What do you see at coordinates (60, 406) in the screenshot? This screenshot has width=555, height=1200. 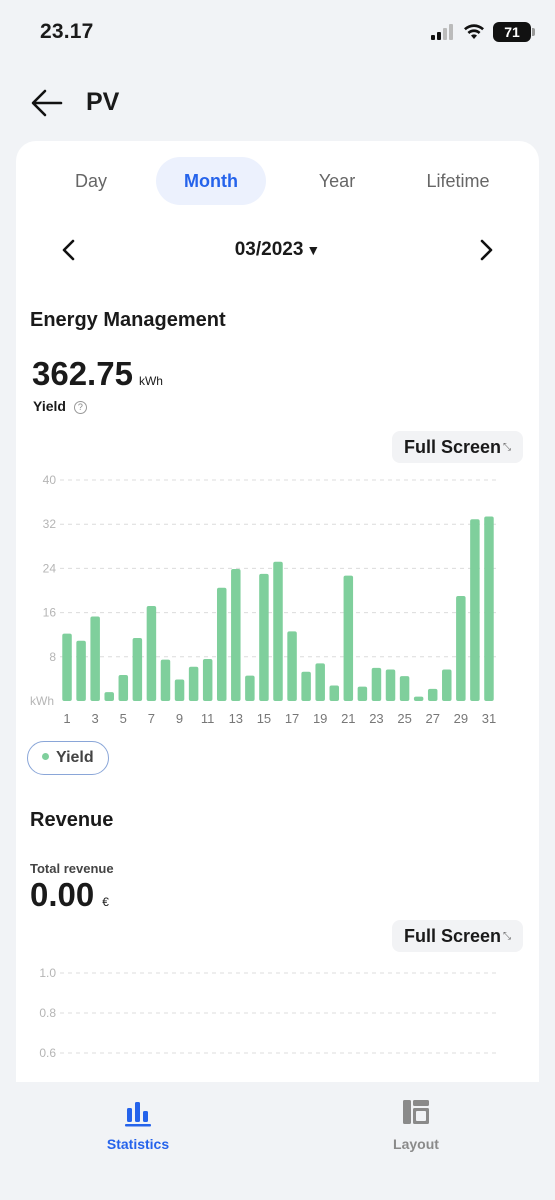 I see `yield-label: Yield?` at bounding box center [60, 406].